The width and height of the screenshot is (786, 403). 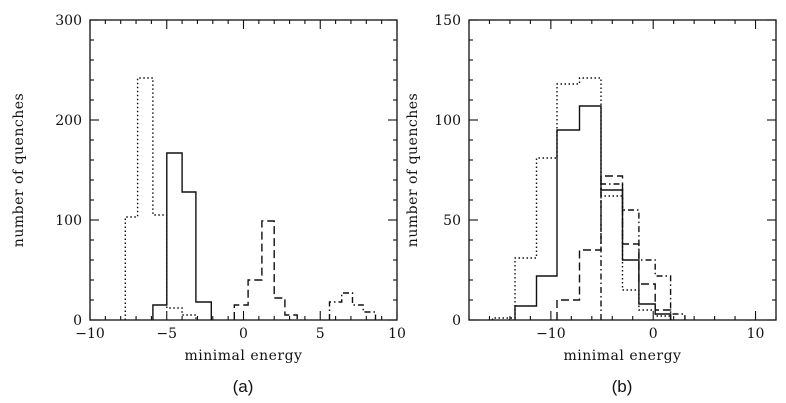 I want to click on panel-b-label: (b), so click(x=622, y=386).